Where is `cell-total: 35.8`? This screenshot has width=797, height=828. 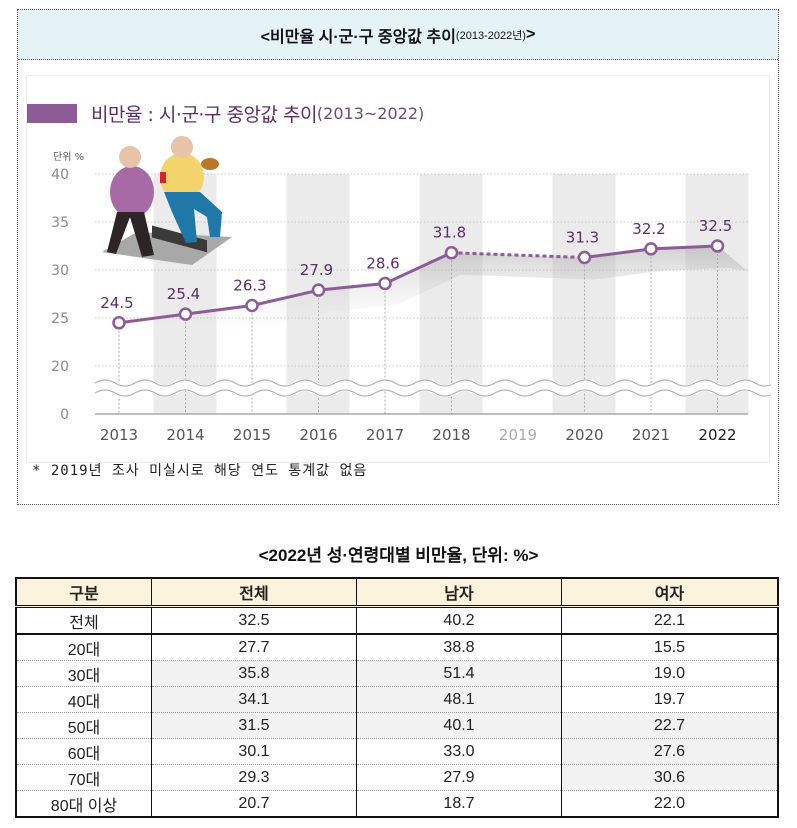 cell-total: 35.8 is located at coordinates (254, 673).